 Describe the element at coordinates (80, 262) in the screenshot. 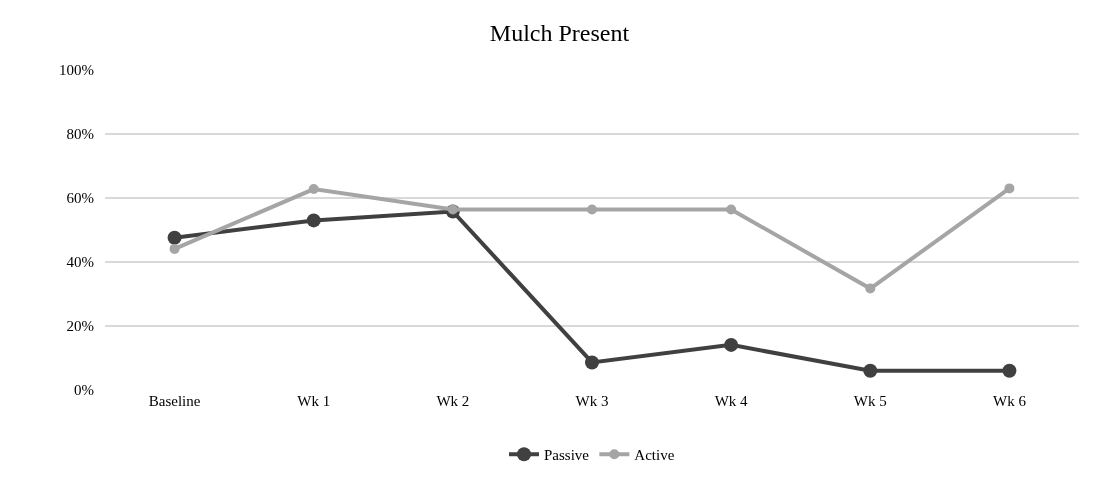

I see `y-tick-label: 40%` at that location.